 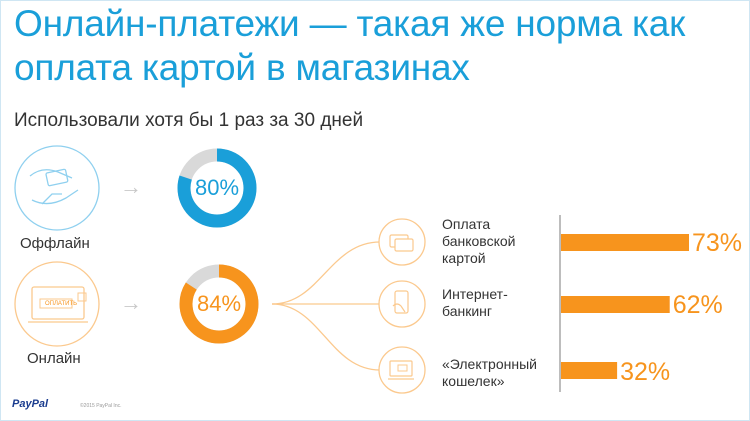 I want to click on bar-category-label: Оплата банковской картой, so click(x=479, y=241).